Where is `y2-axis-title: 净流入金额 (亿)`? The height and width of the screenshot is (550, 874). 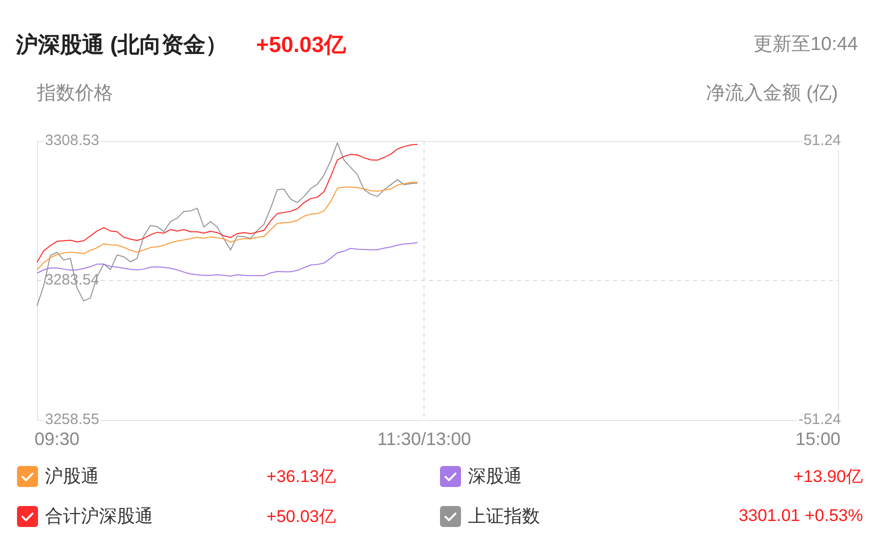 y2-axis-title: 净流入金额 (亿) is located at coordinates (772, 94).